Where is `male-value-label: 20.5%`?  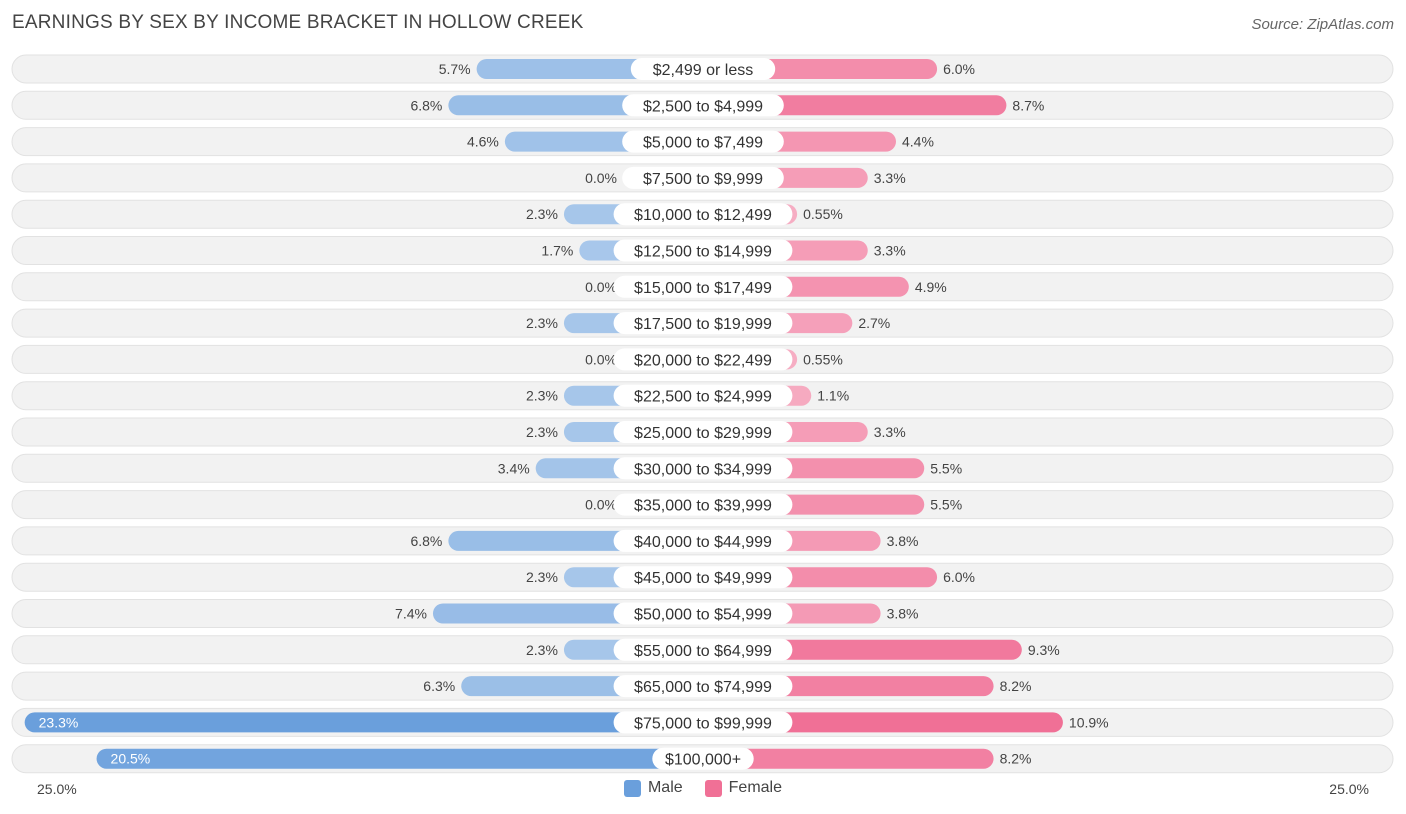 male-value-label: 20.5% is located at coordinates (131, 759).